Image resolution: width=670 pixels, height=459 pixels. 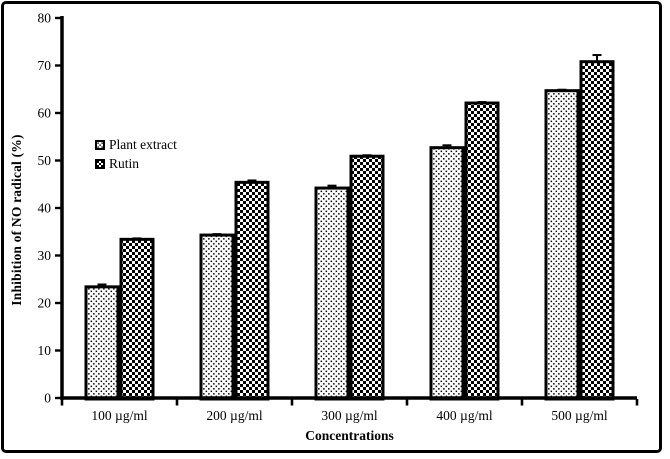 What do you see at coordinates (124, 163) in the screenshot?
I see `legend-label-rutin: Rutin` at bounding box center [124, 163].